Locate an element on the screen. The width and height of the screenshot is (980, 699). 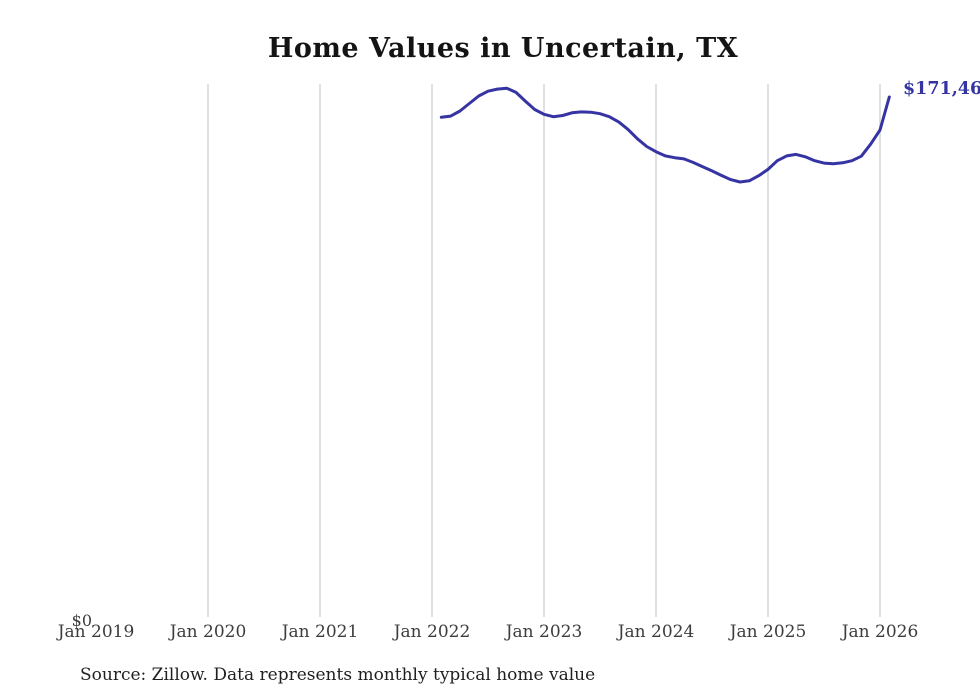
x-tick-label-jan-2026: Jan 2026 is located at coordinates (880, 632).